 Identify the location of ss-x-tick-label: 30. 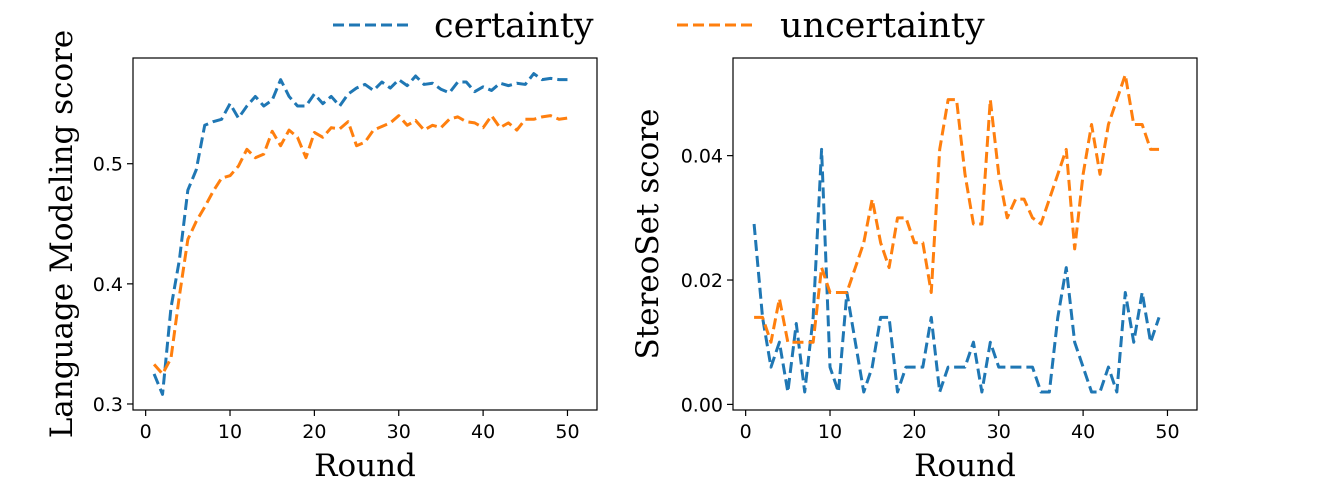
(999, 432).